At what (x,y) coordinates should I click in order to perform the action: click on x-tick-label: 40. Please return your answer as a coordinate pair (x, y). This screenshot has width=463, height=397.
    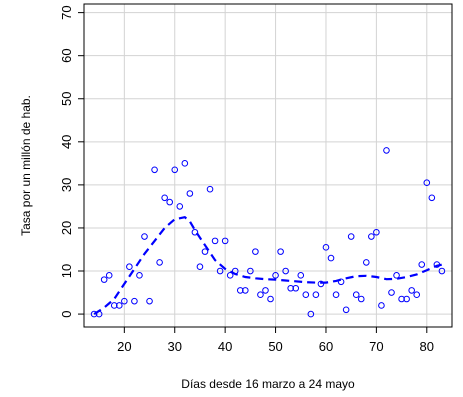
    Looking at the image, I should click on (225, 346).